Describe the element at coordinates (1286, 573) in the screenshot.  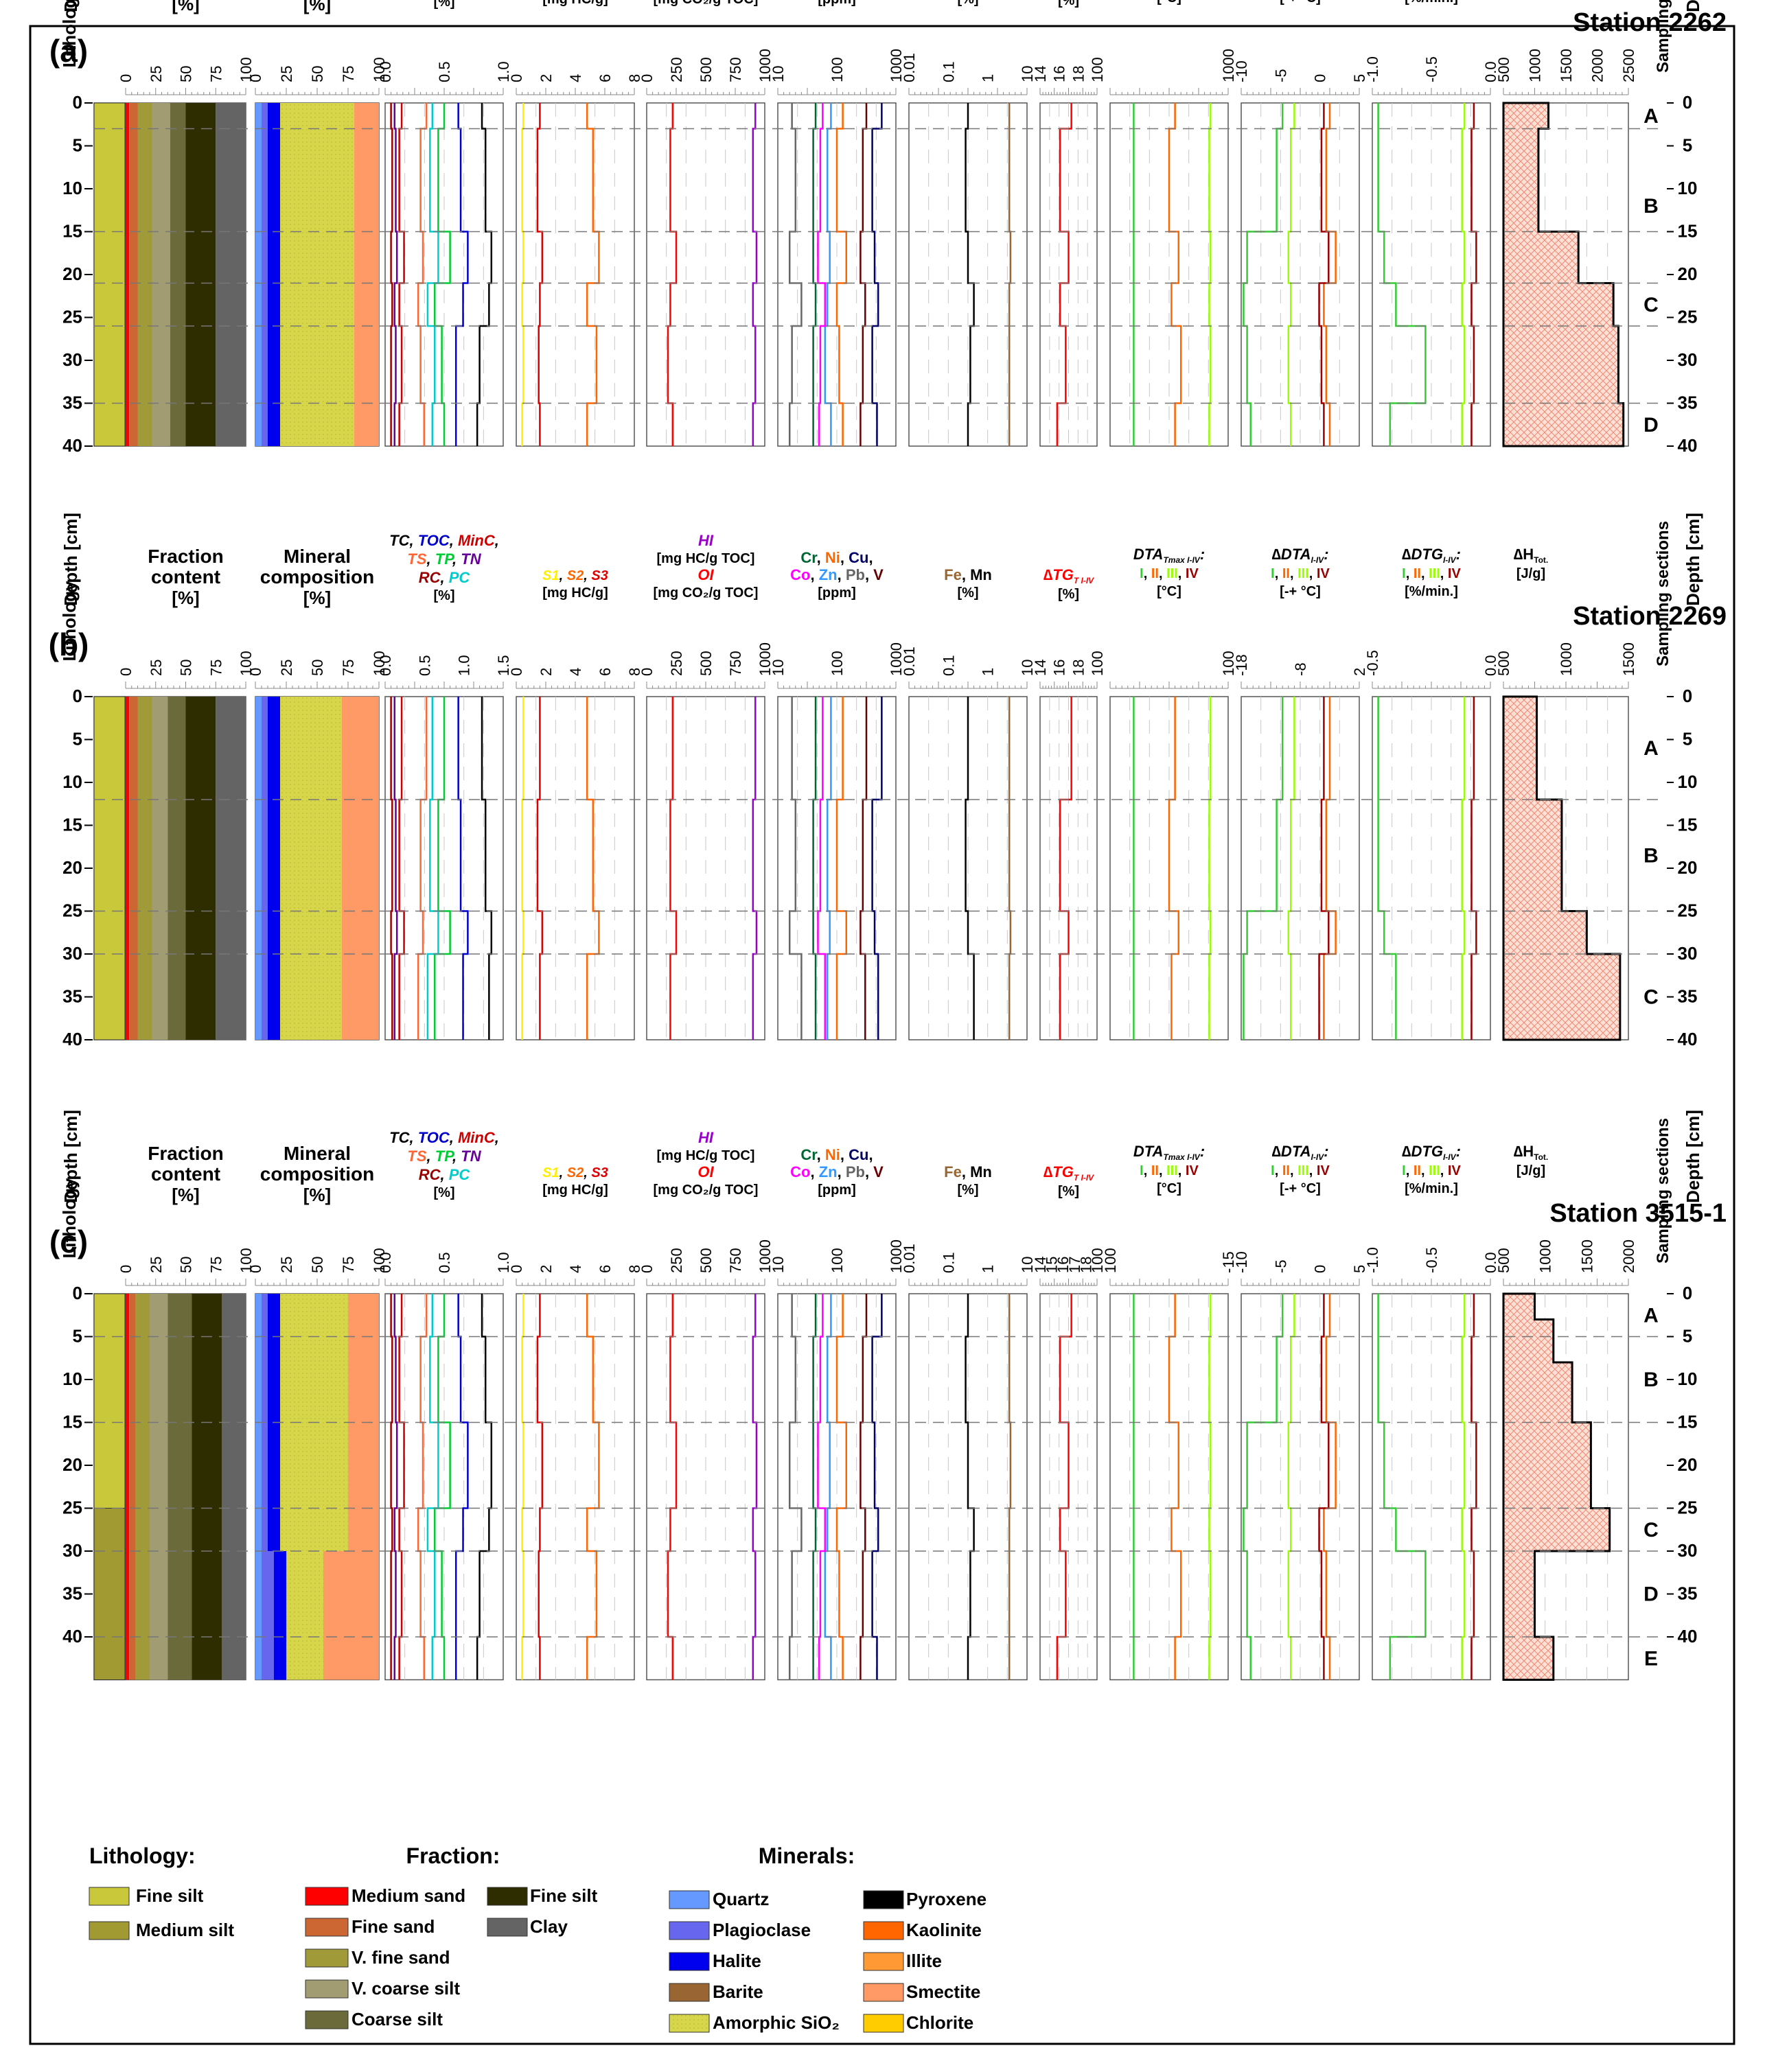
I see `label-part: II` at that location.